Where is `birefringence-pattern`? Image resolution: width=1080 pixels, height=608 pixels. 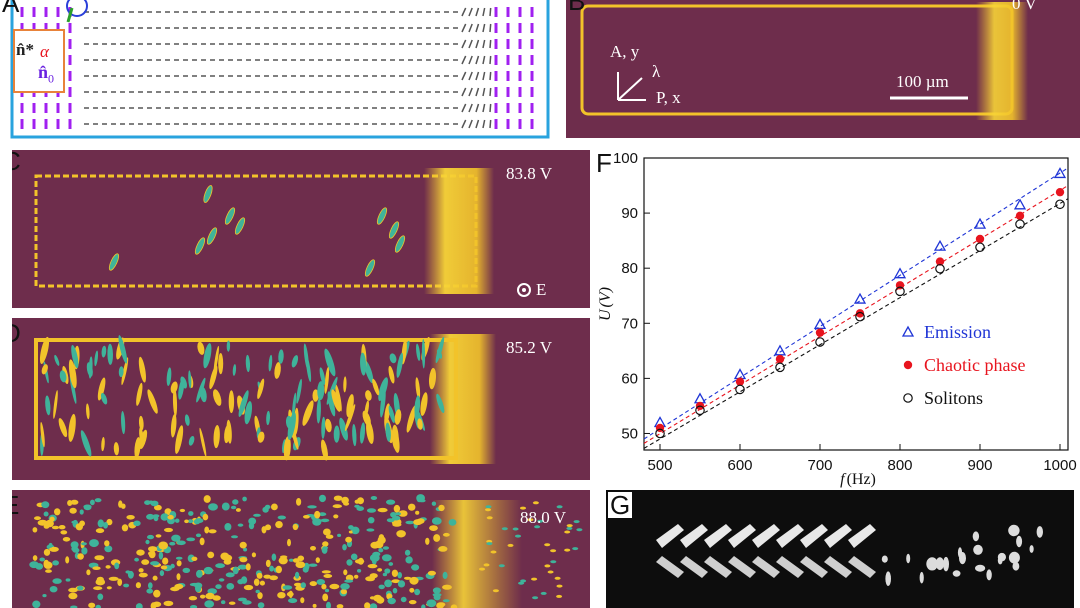
birefringence-pattern is located at coordinates (849, 555).